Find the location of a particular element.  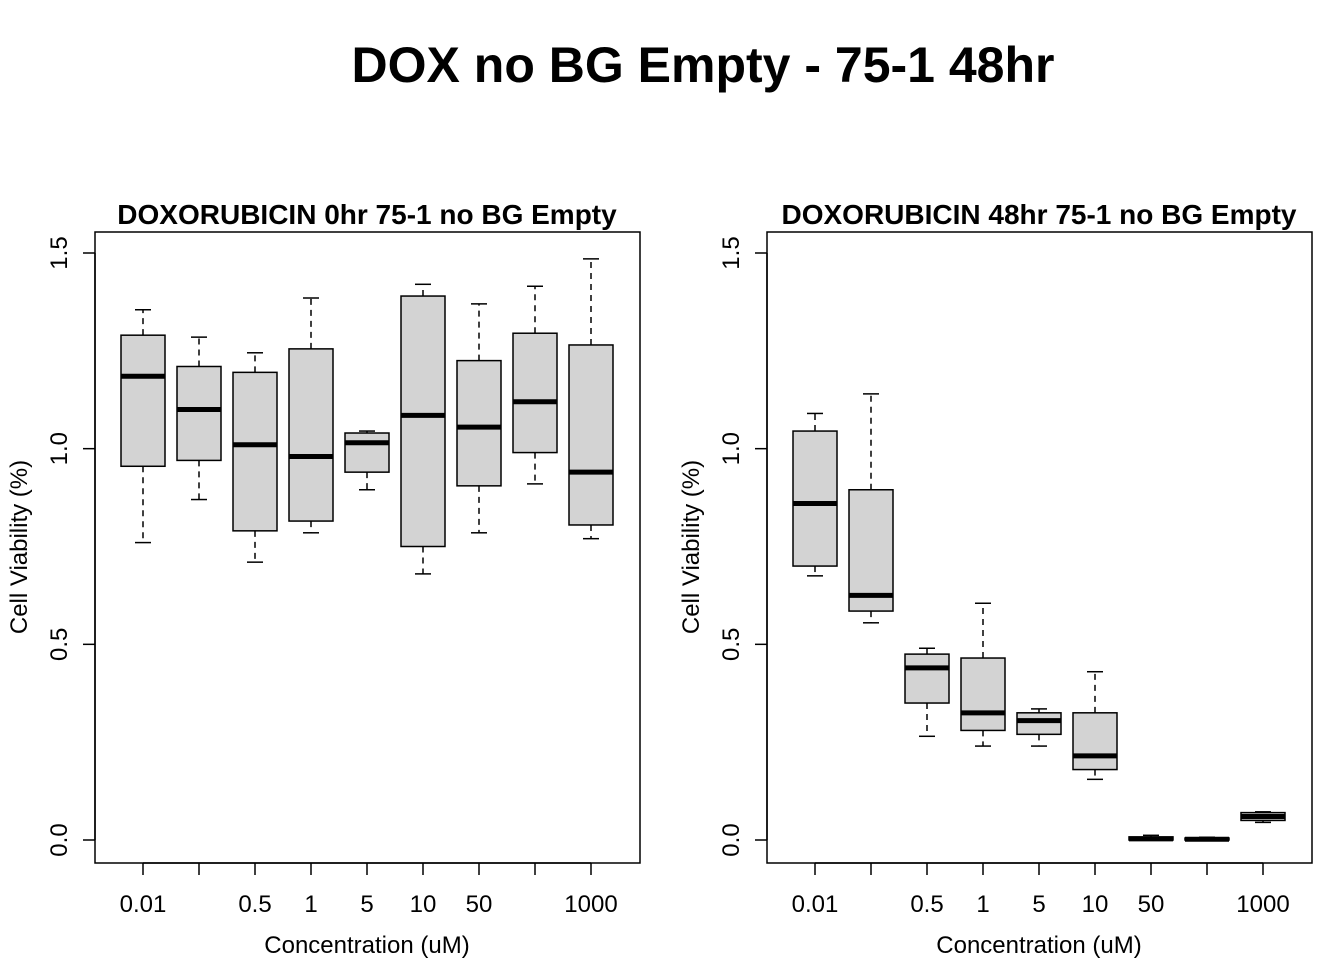

main-title: DOX no BG Empty - 75-1 48hr is located at coordinates (703, 65).